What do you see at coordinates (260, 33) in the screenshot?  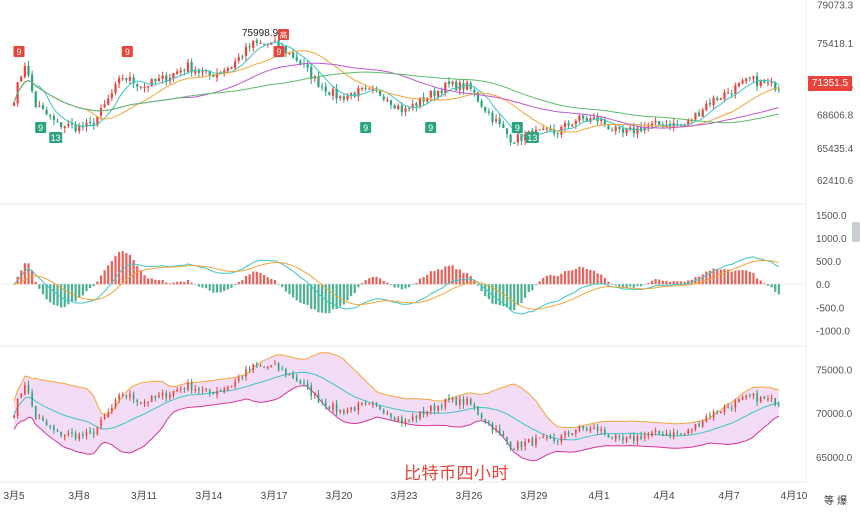 I see `high-annotation: 75998.9` at bounding box center [260, 33].